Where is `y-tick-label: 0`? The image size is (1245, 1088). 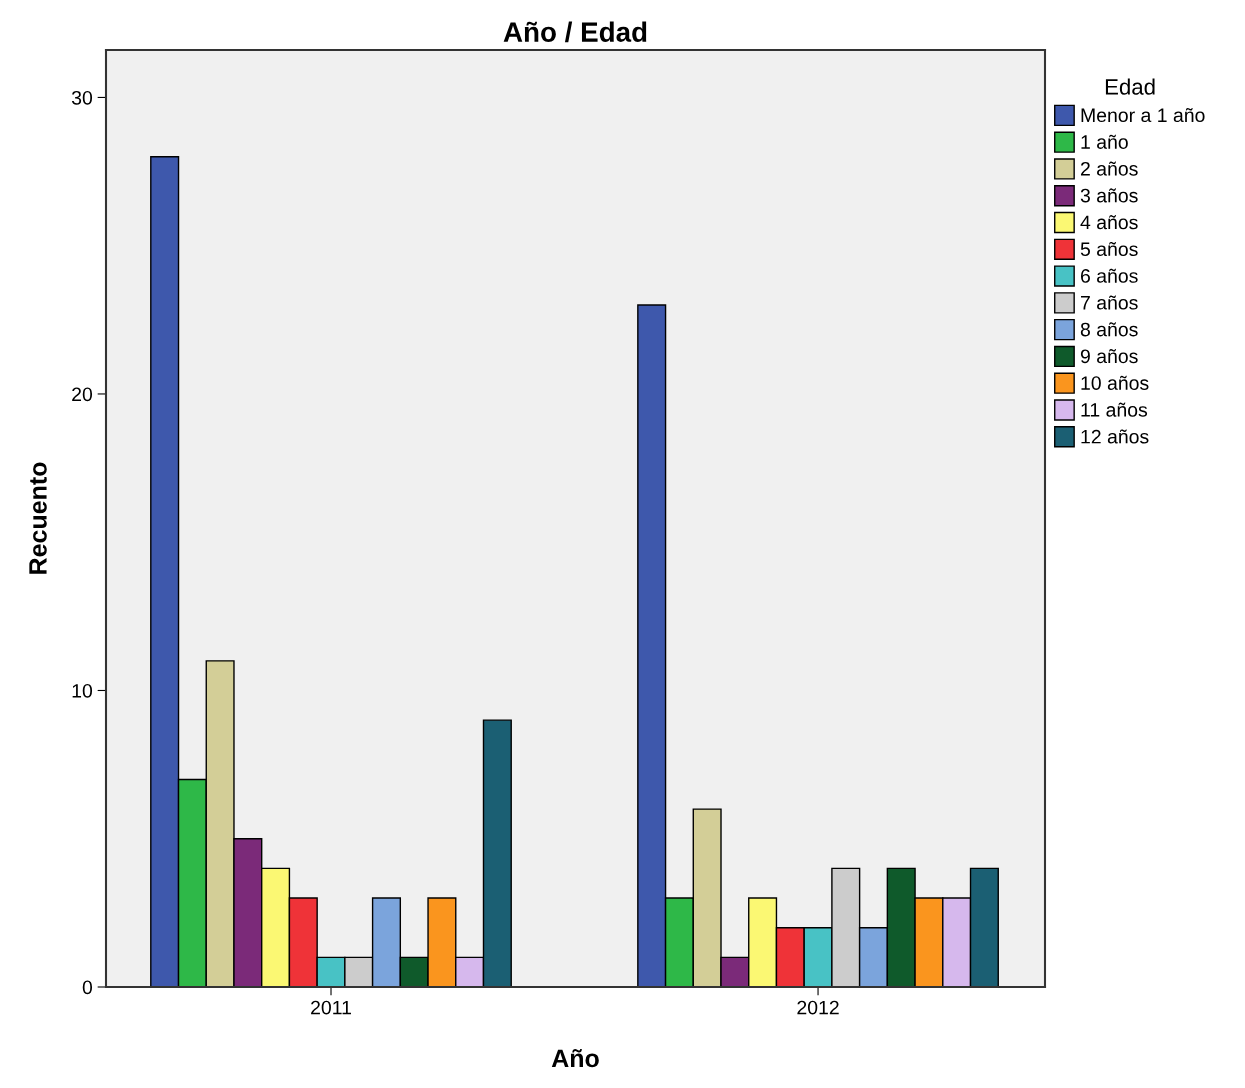 y-tick-label: 0 is located at coordinates (87, 987).